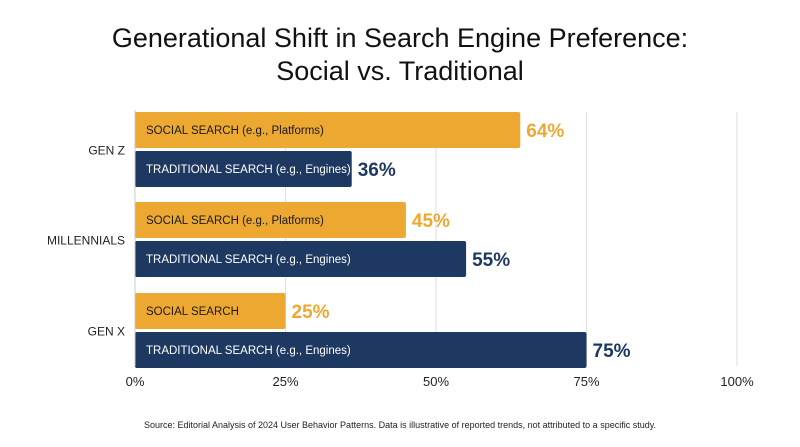  I want to click on value-label: 25%, so click(311, 312).